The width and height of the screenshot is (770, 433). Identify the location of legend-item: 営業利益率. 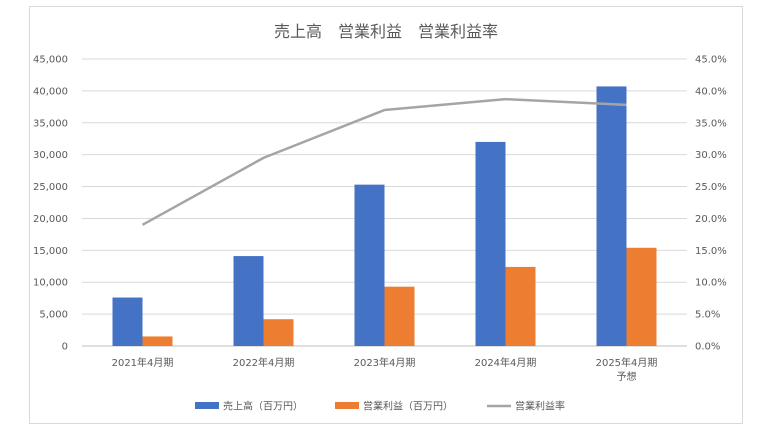
(526, 406).